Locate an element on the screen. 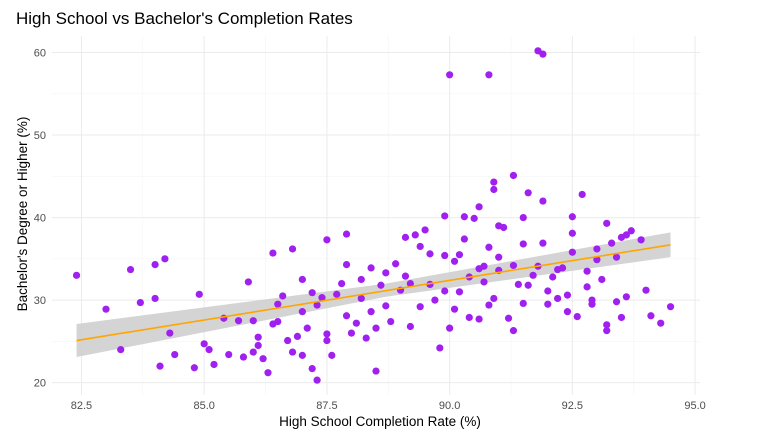  x-tick-label: 95.0 is located at coordinates (694, 406).